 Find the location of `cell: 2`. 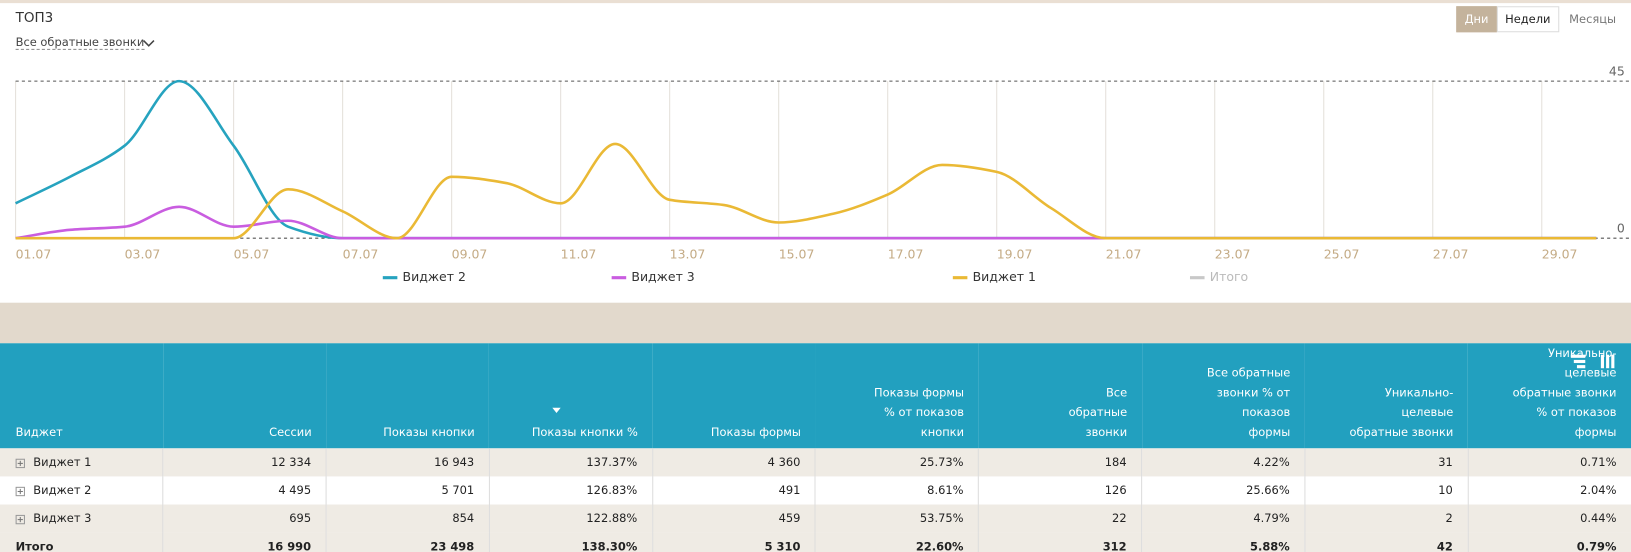

cell: 2 is located at coordinates (1386, 518).